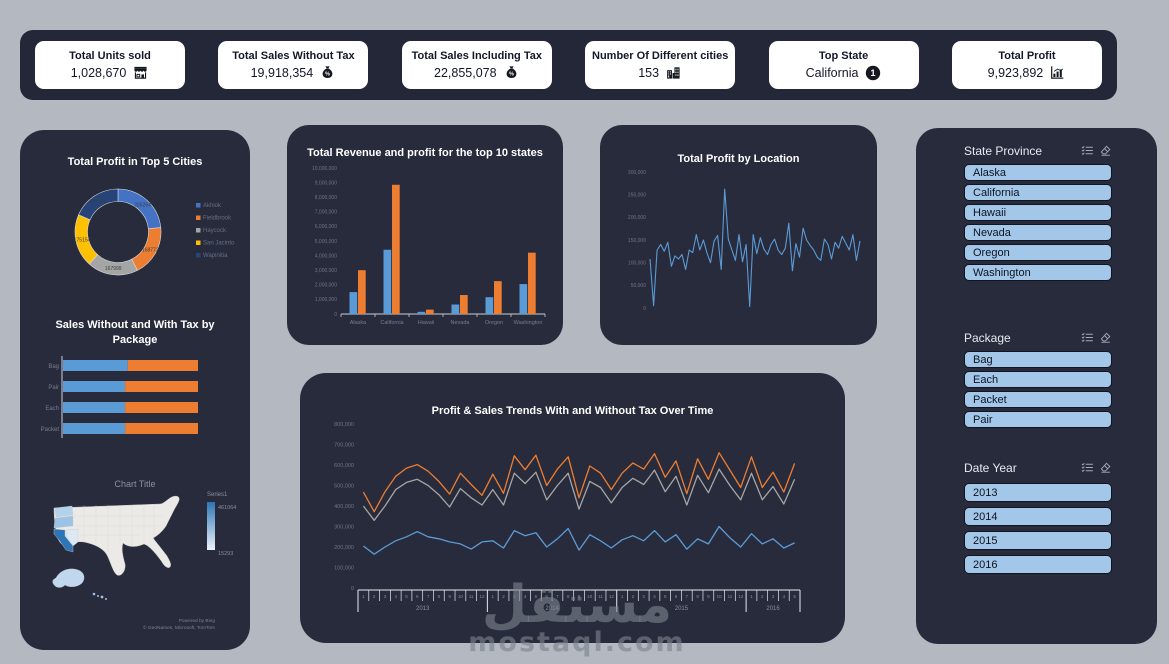 Image resolution: width=1169 pixels, height=664 pixels. What do you see at coordinates (476, 55) in the screenshot?
I see `kpi-label: Total Sales Including Tax` at bounding box center [476, 55].